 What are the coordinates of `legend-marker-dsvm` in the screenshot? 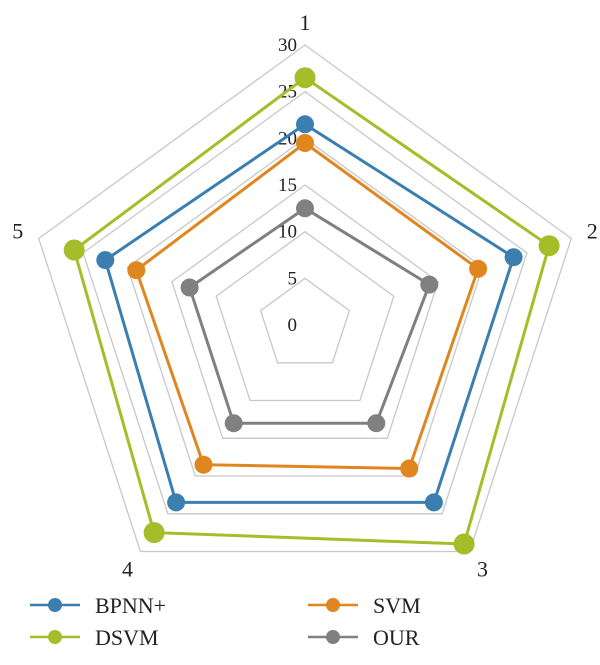 It's located at (55, 637).